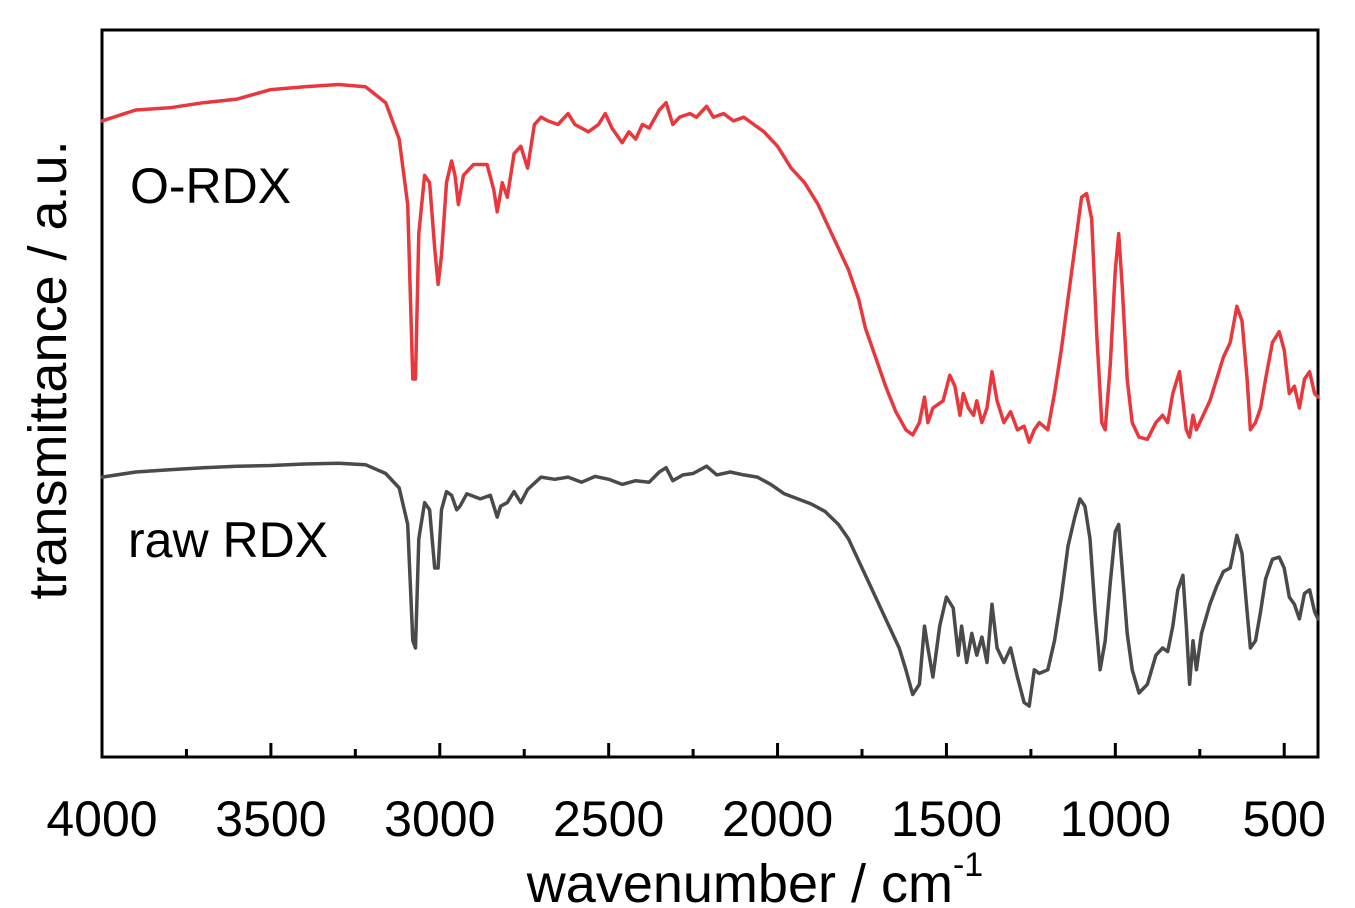  I want to click on series-label-raw-rdx: raw RDX, so click(228, 540).